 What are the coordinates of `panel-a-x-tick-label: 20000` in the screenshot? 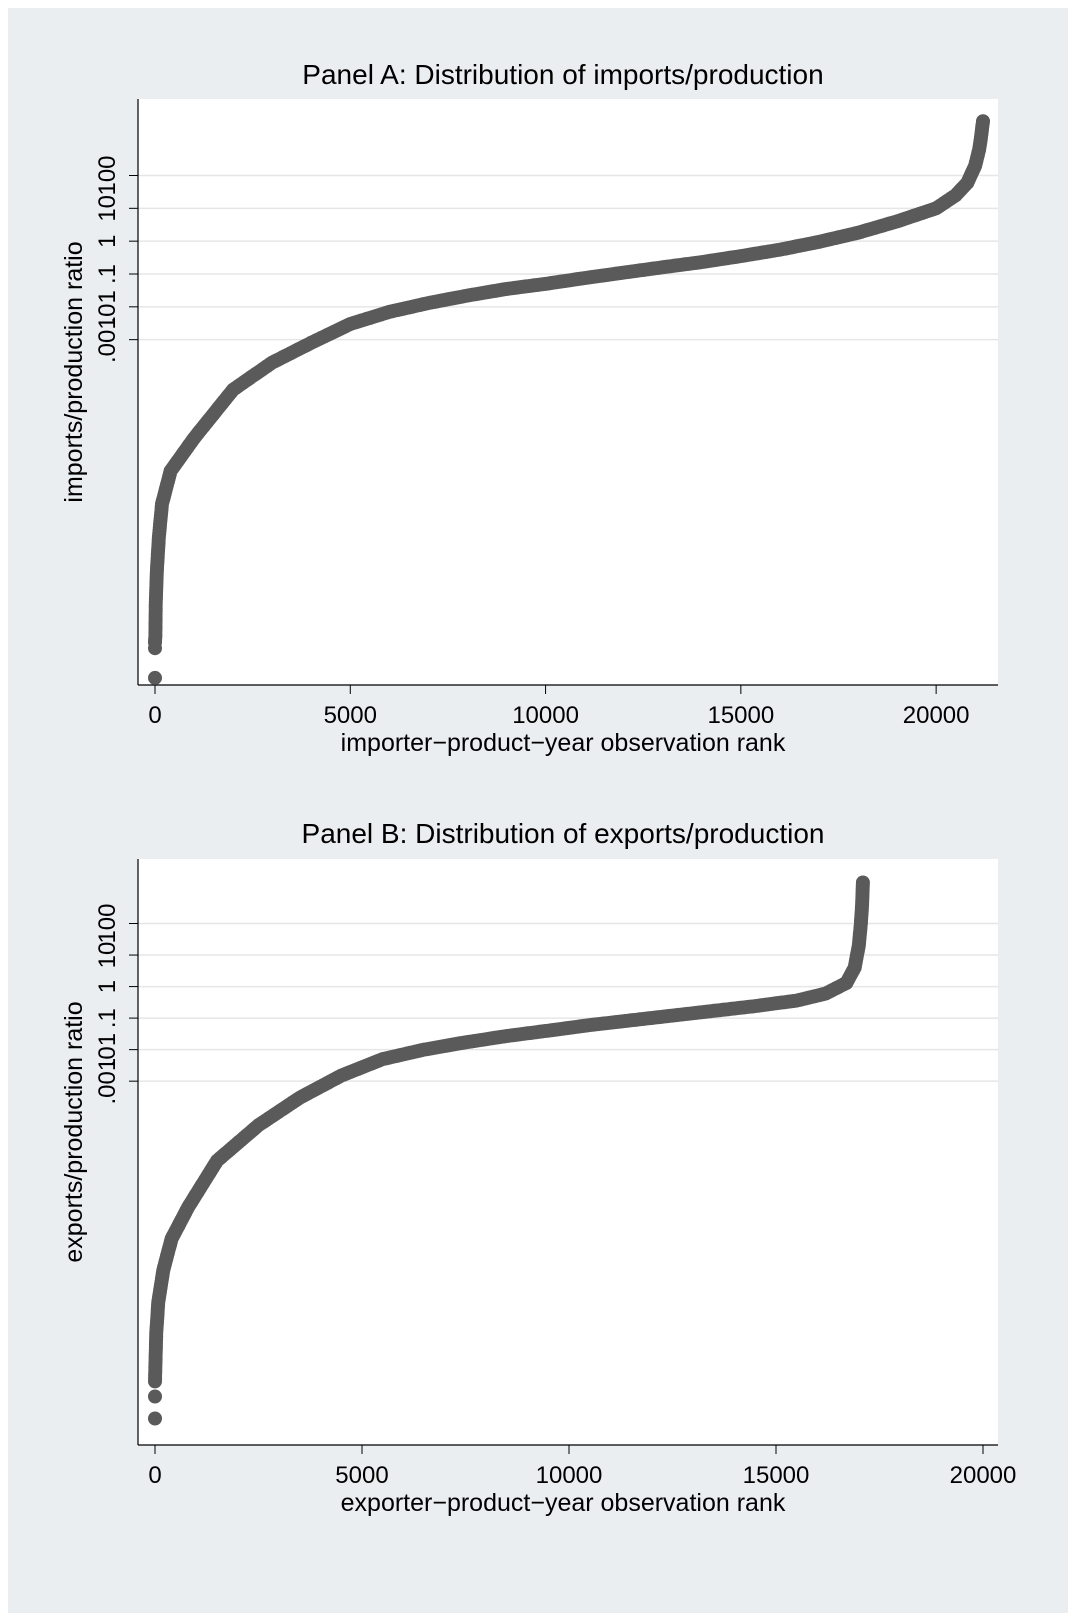 It's located at (936, 715).